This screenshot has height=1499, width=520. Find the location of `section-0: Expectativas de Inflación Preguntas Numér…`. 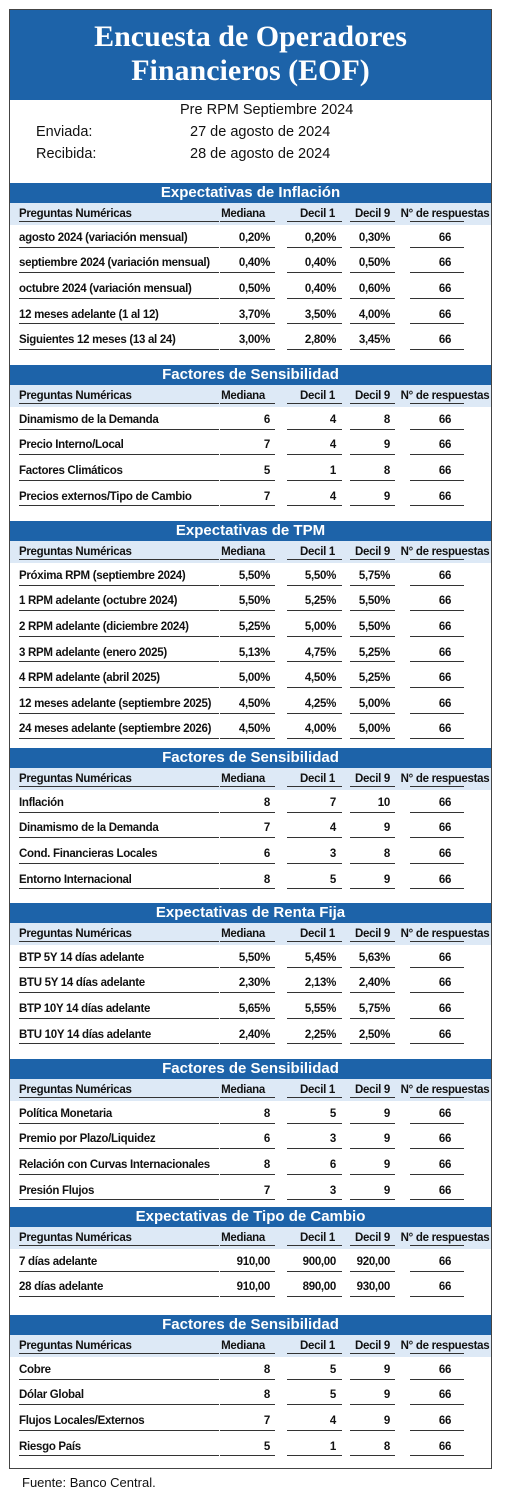

section-0: Expectativas de Inflación Preguntas Numér… is located at coordinates (250, 268).